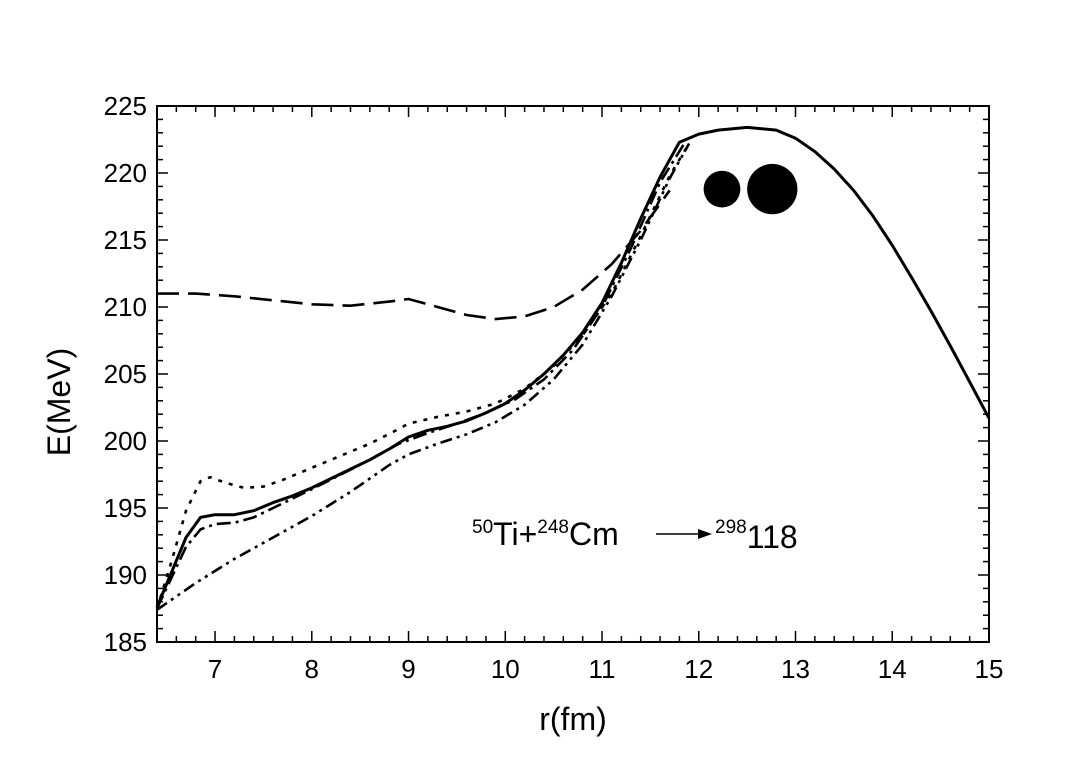 The width and height of the screenshot is (1090, 760). Describe the element at coordinates (553, 527) in the screenshot. I see `target-mass: 248` at that location.